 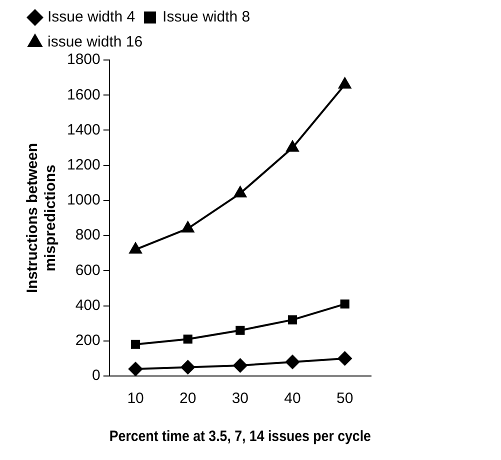 I want to click on legend-label: Issue width 8, so click(x=206, y=17).